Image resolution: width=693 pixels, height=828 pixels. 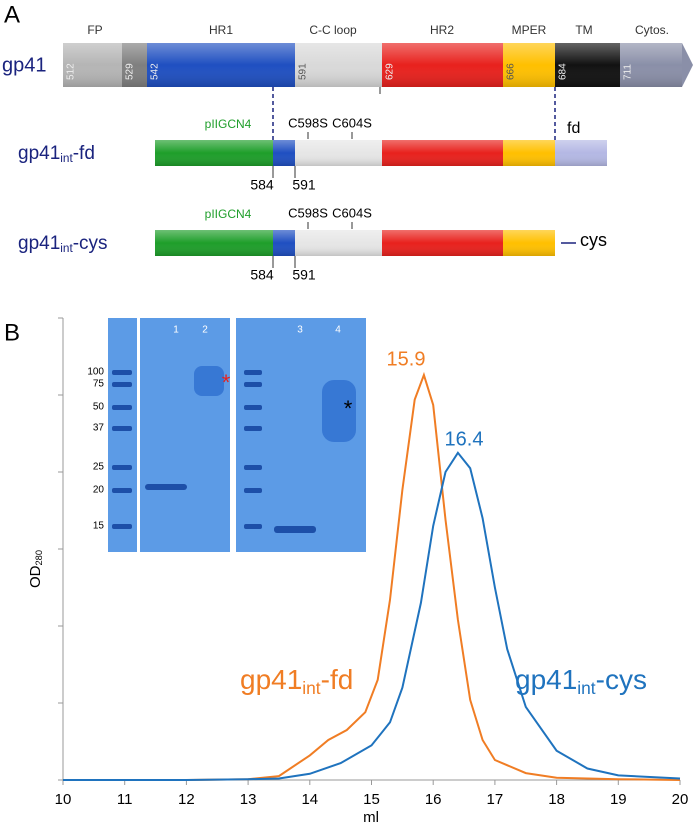 I want to click on residue-number: 591, so click(x=303, y=71).